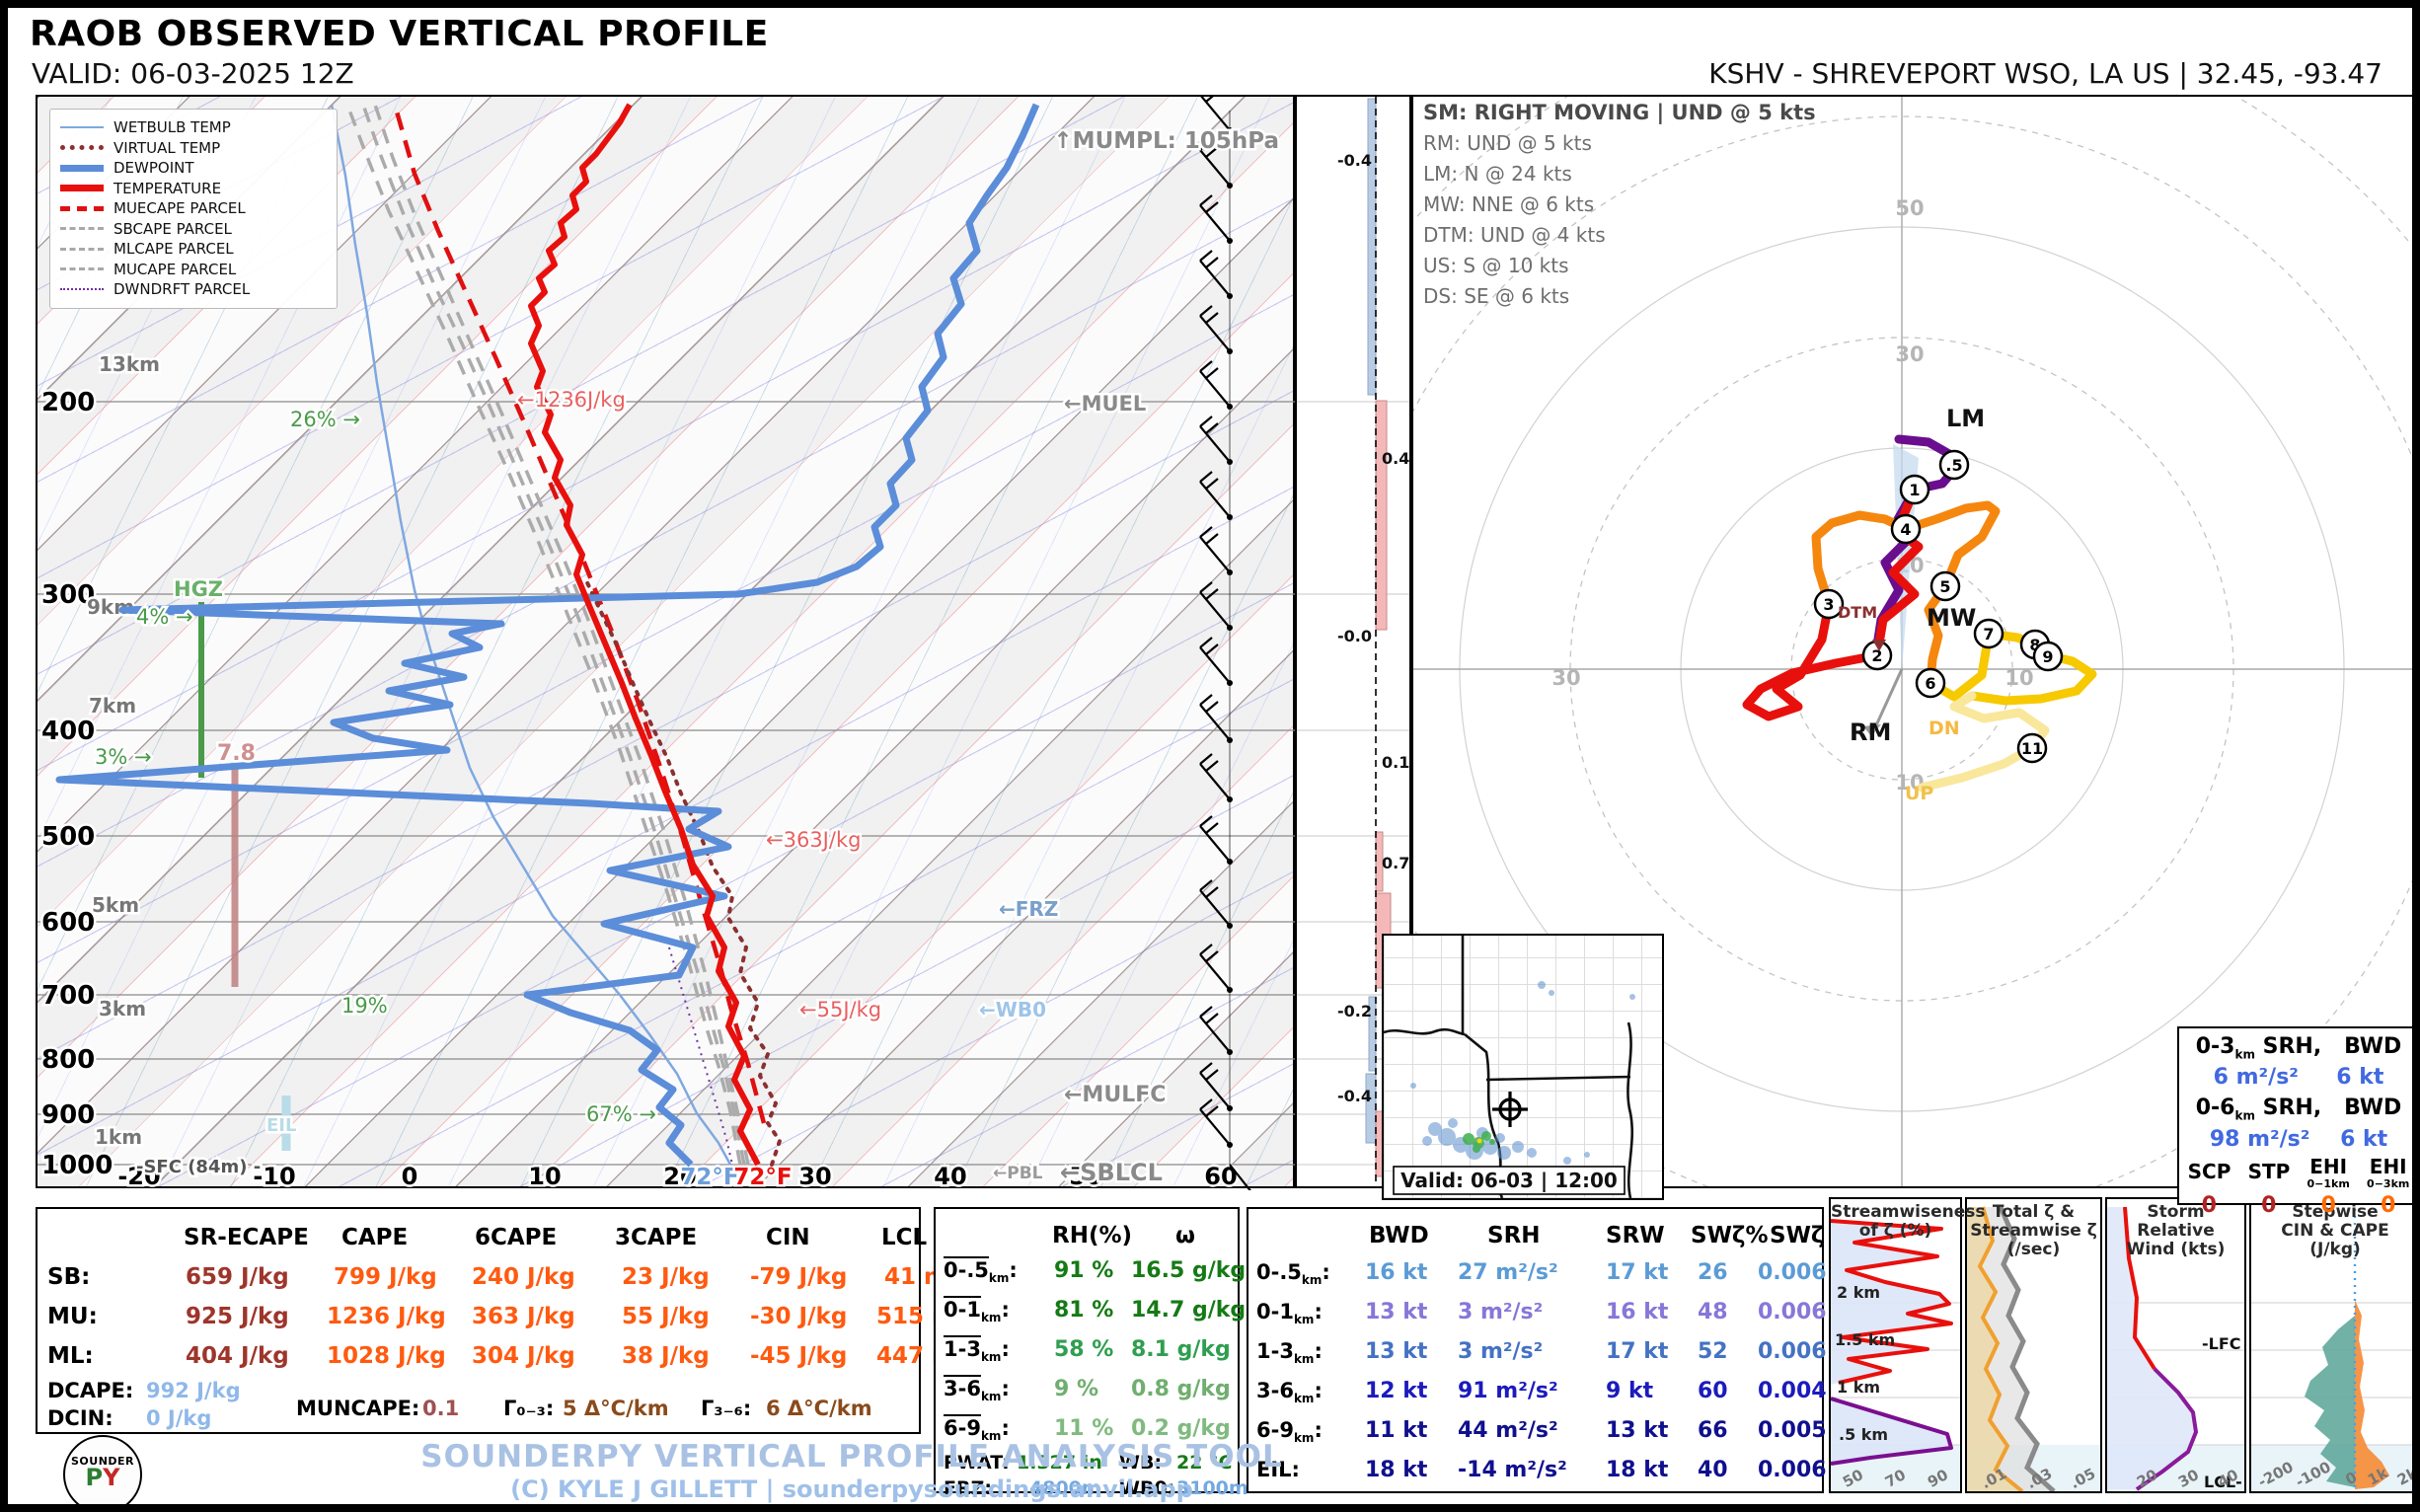 Image resolution: width=2420 pixels, height=1512 pixels. Describe the element at coordinates (193, 250) in the screenshot. I see `legend-item: MLCAPE PARCEL` at that location.